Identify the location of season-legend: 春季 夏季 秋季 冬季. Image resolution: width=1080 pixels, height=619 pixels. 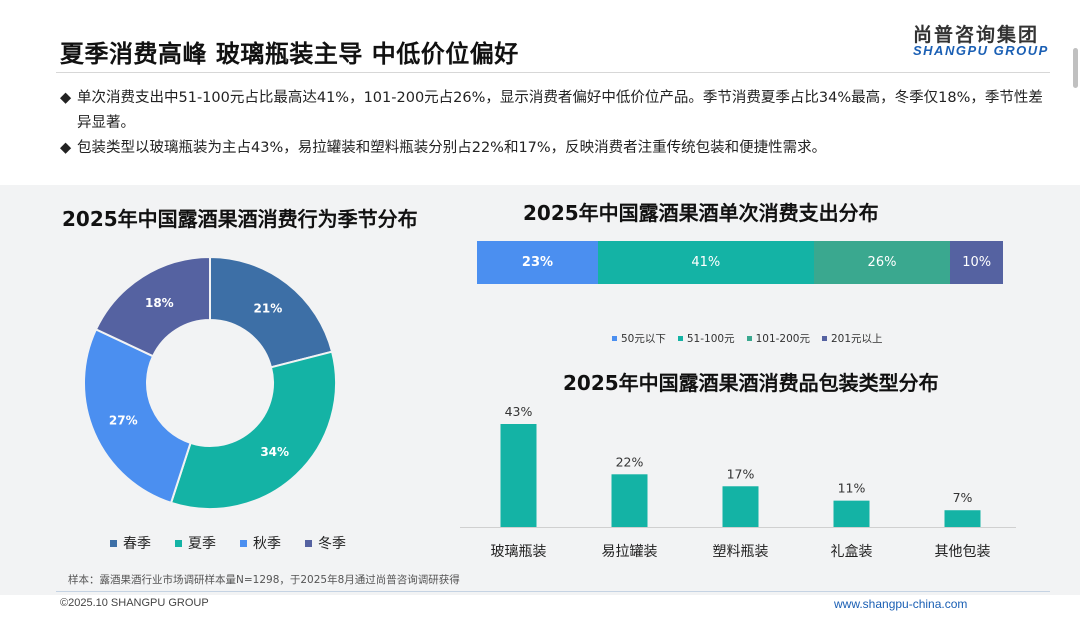
(240, 543).